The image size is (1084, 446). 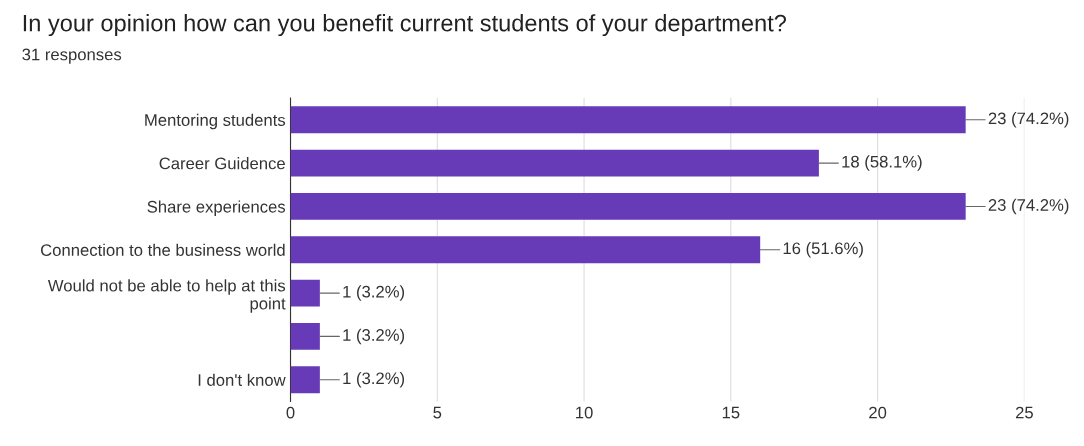 What do you see at coordinates (731, 412) in the screenshot?
I see `x-tick-label: 15` at bounding box center [731, 412].